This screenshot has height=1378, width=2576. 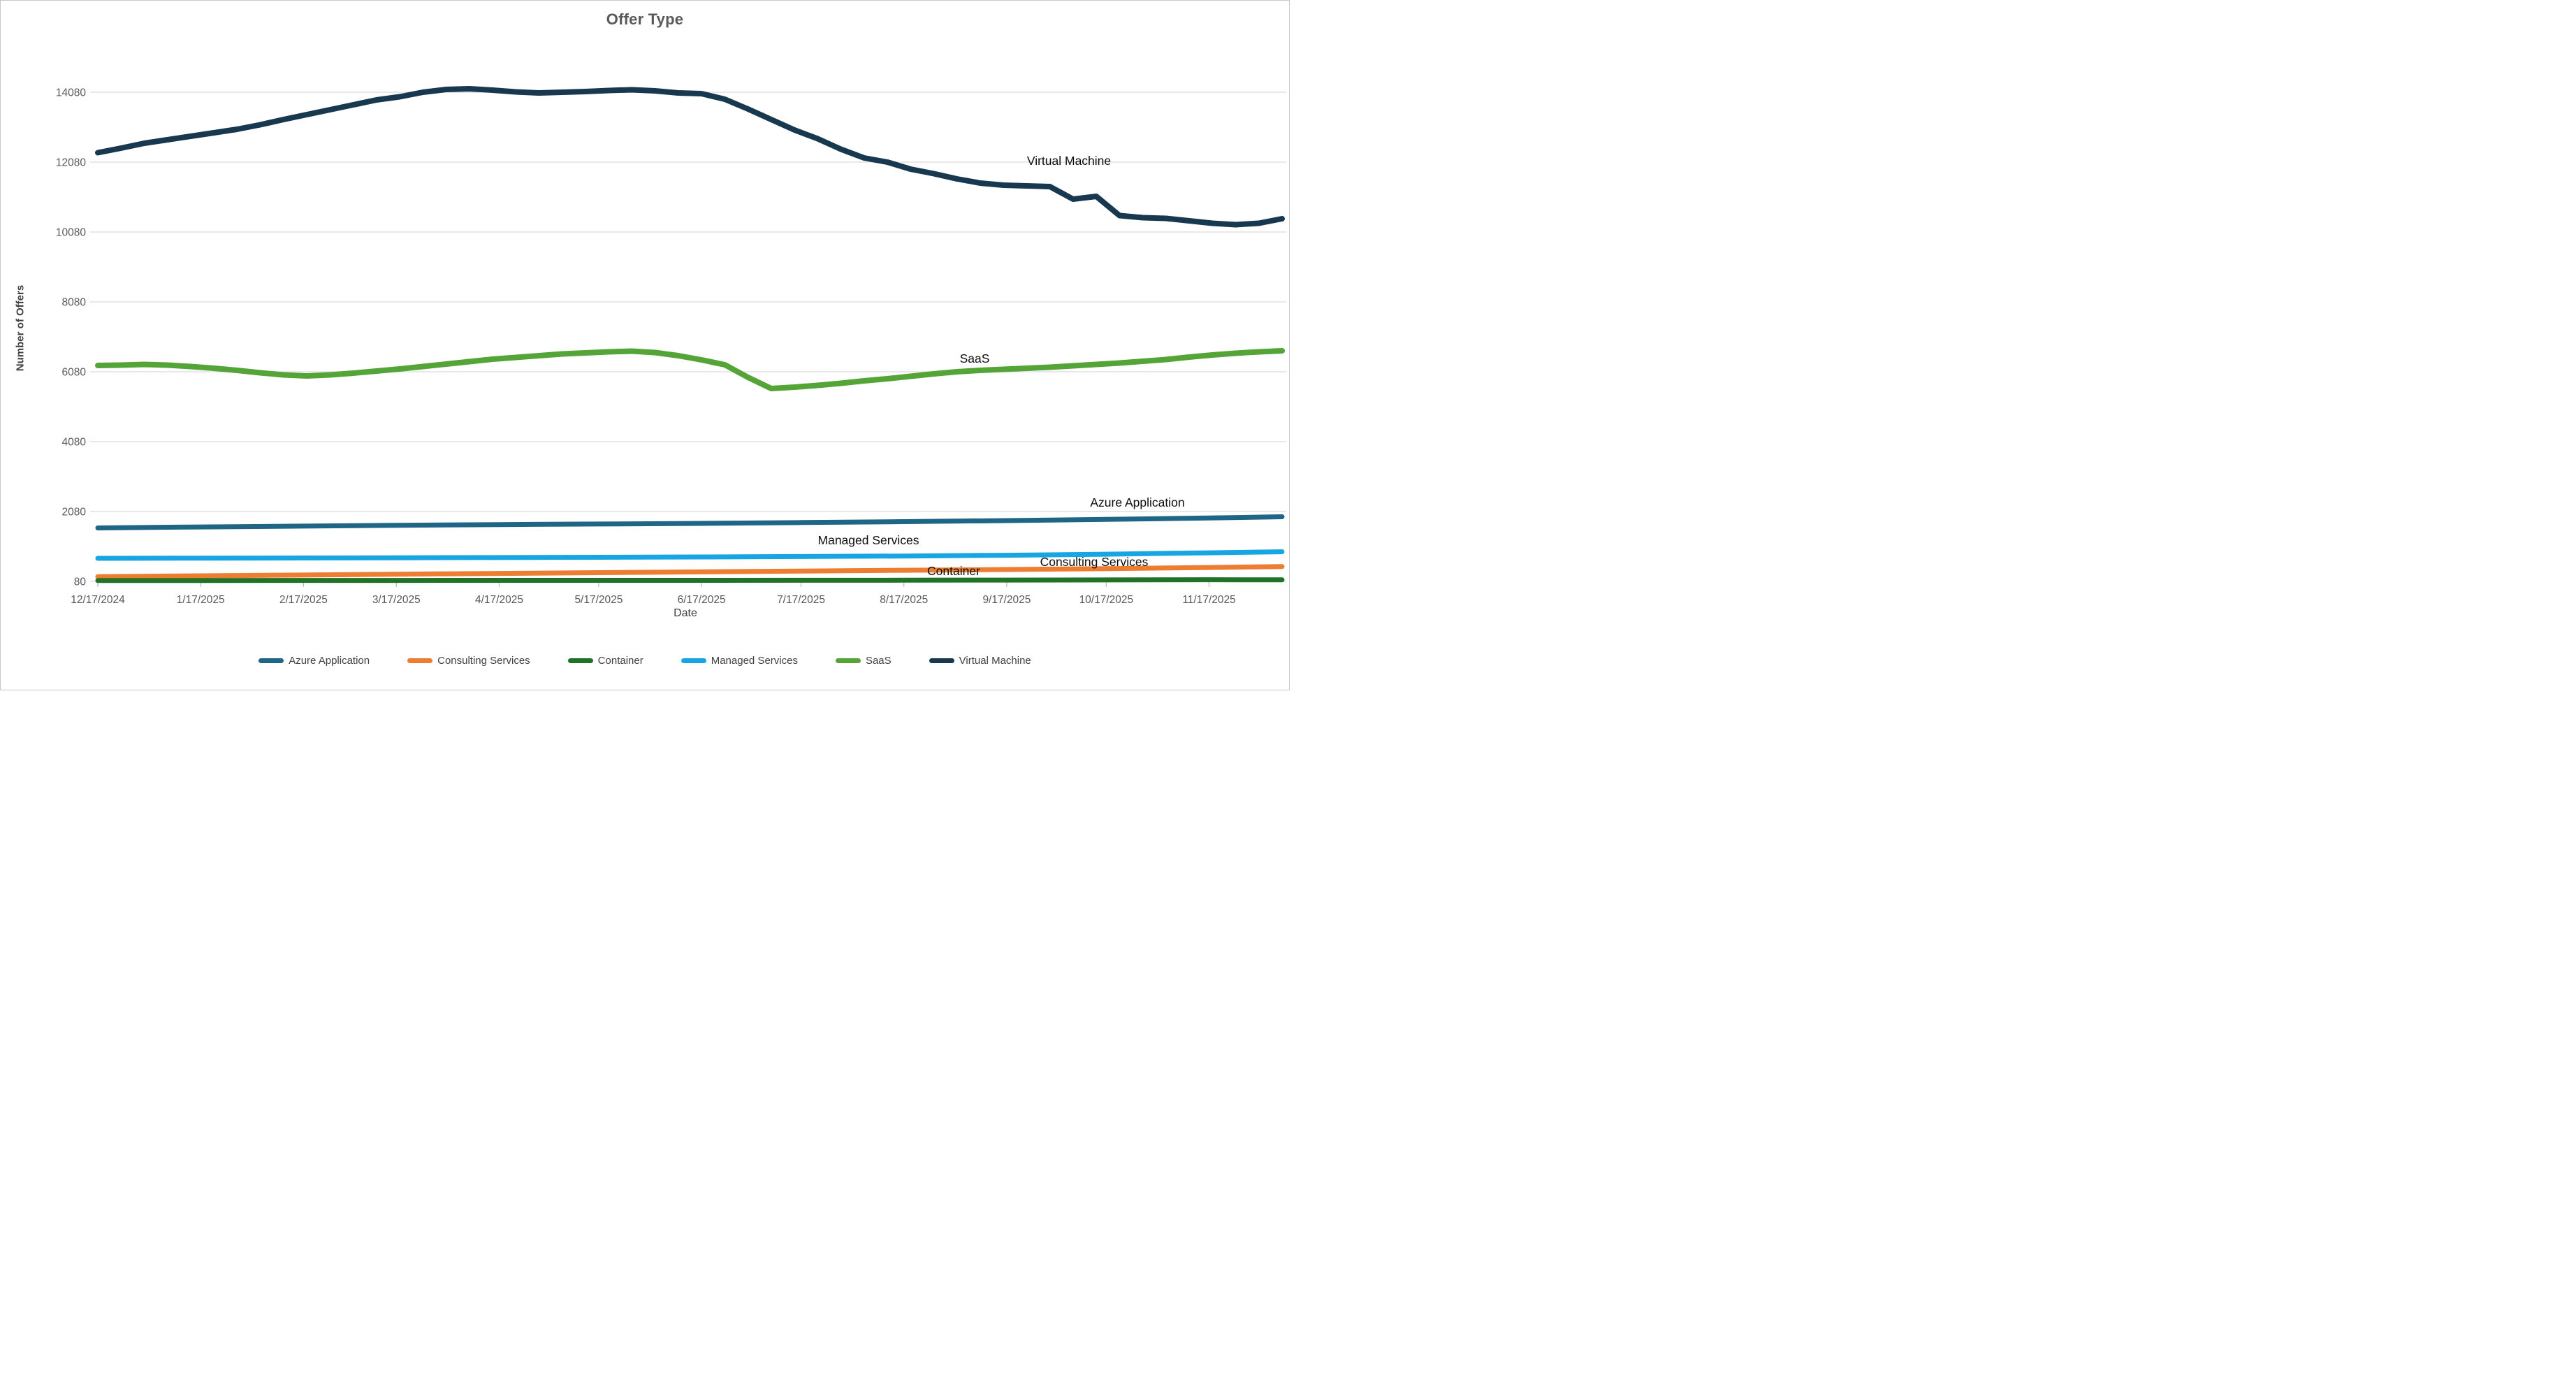 What do you see at coordinates (868, 540) in the screenshot?
I see `annotation-managed-services: Managed Services` at bounding box center [868, 540].